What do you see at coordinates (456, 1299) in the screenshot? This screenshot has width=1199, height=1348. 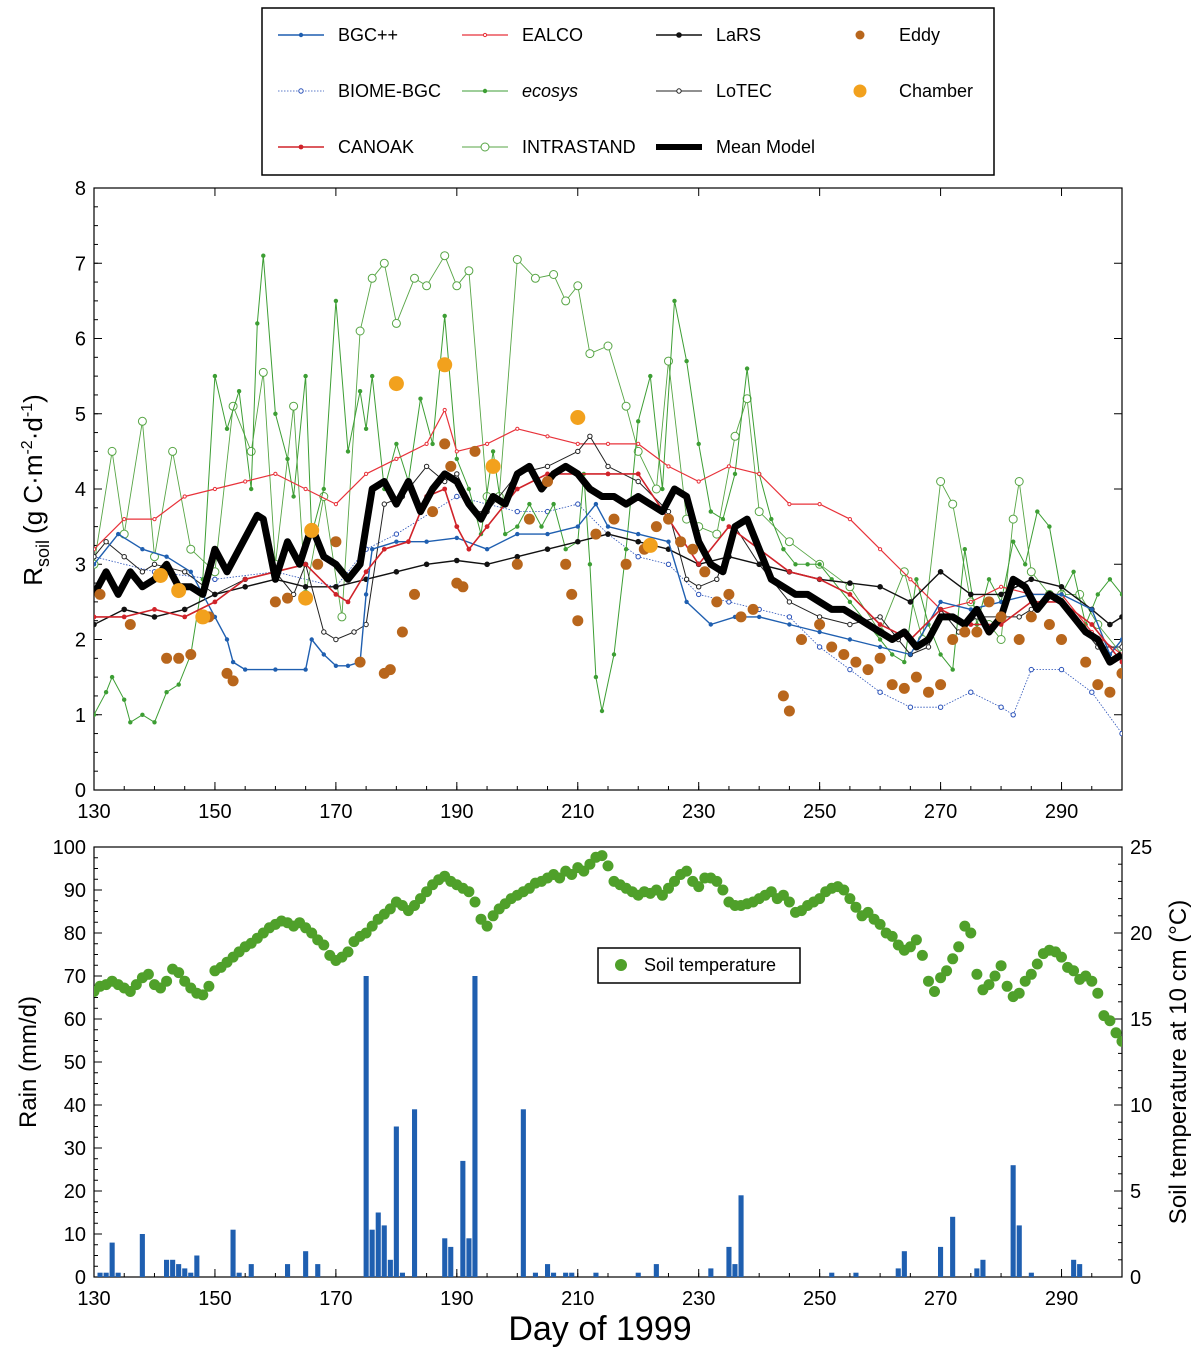 I see `bottom-xtick-label-190: 190` at bounding box center [456, 1299].